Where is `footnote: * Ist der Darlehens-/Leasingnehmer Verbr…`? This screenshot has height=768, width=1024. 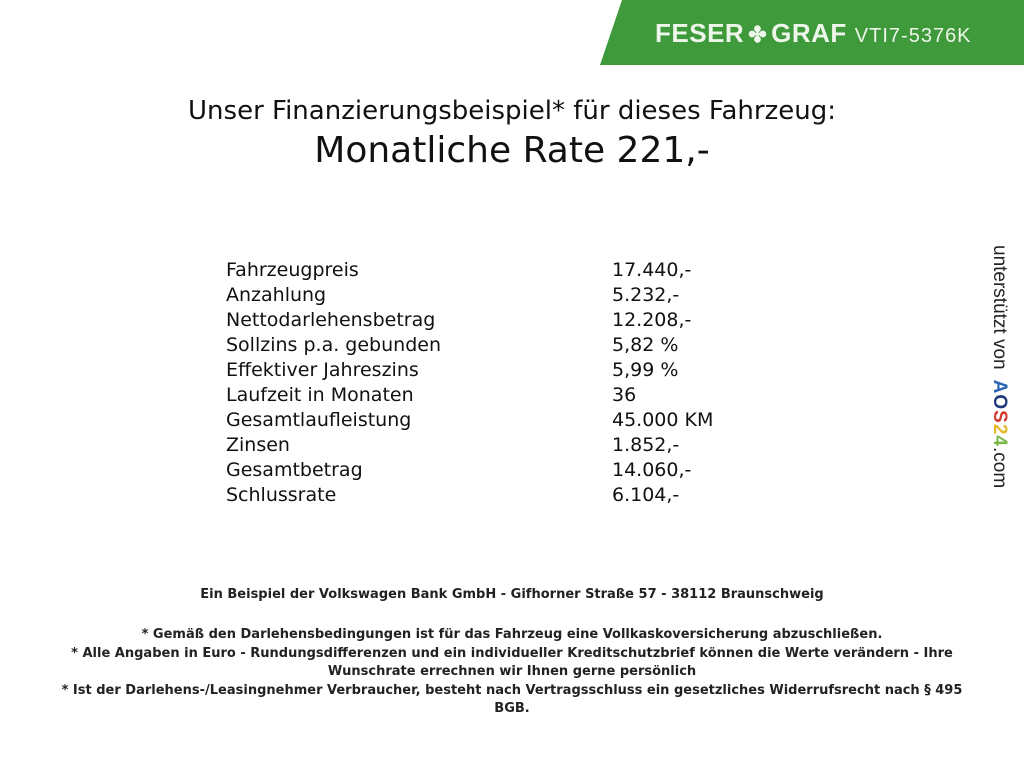 footnote: * Ist der Darlehens-/Leasingnehmer Verbr… is located at coordinates (512, 699).